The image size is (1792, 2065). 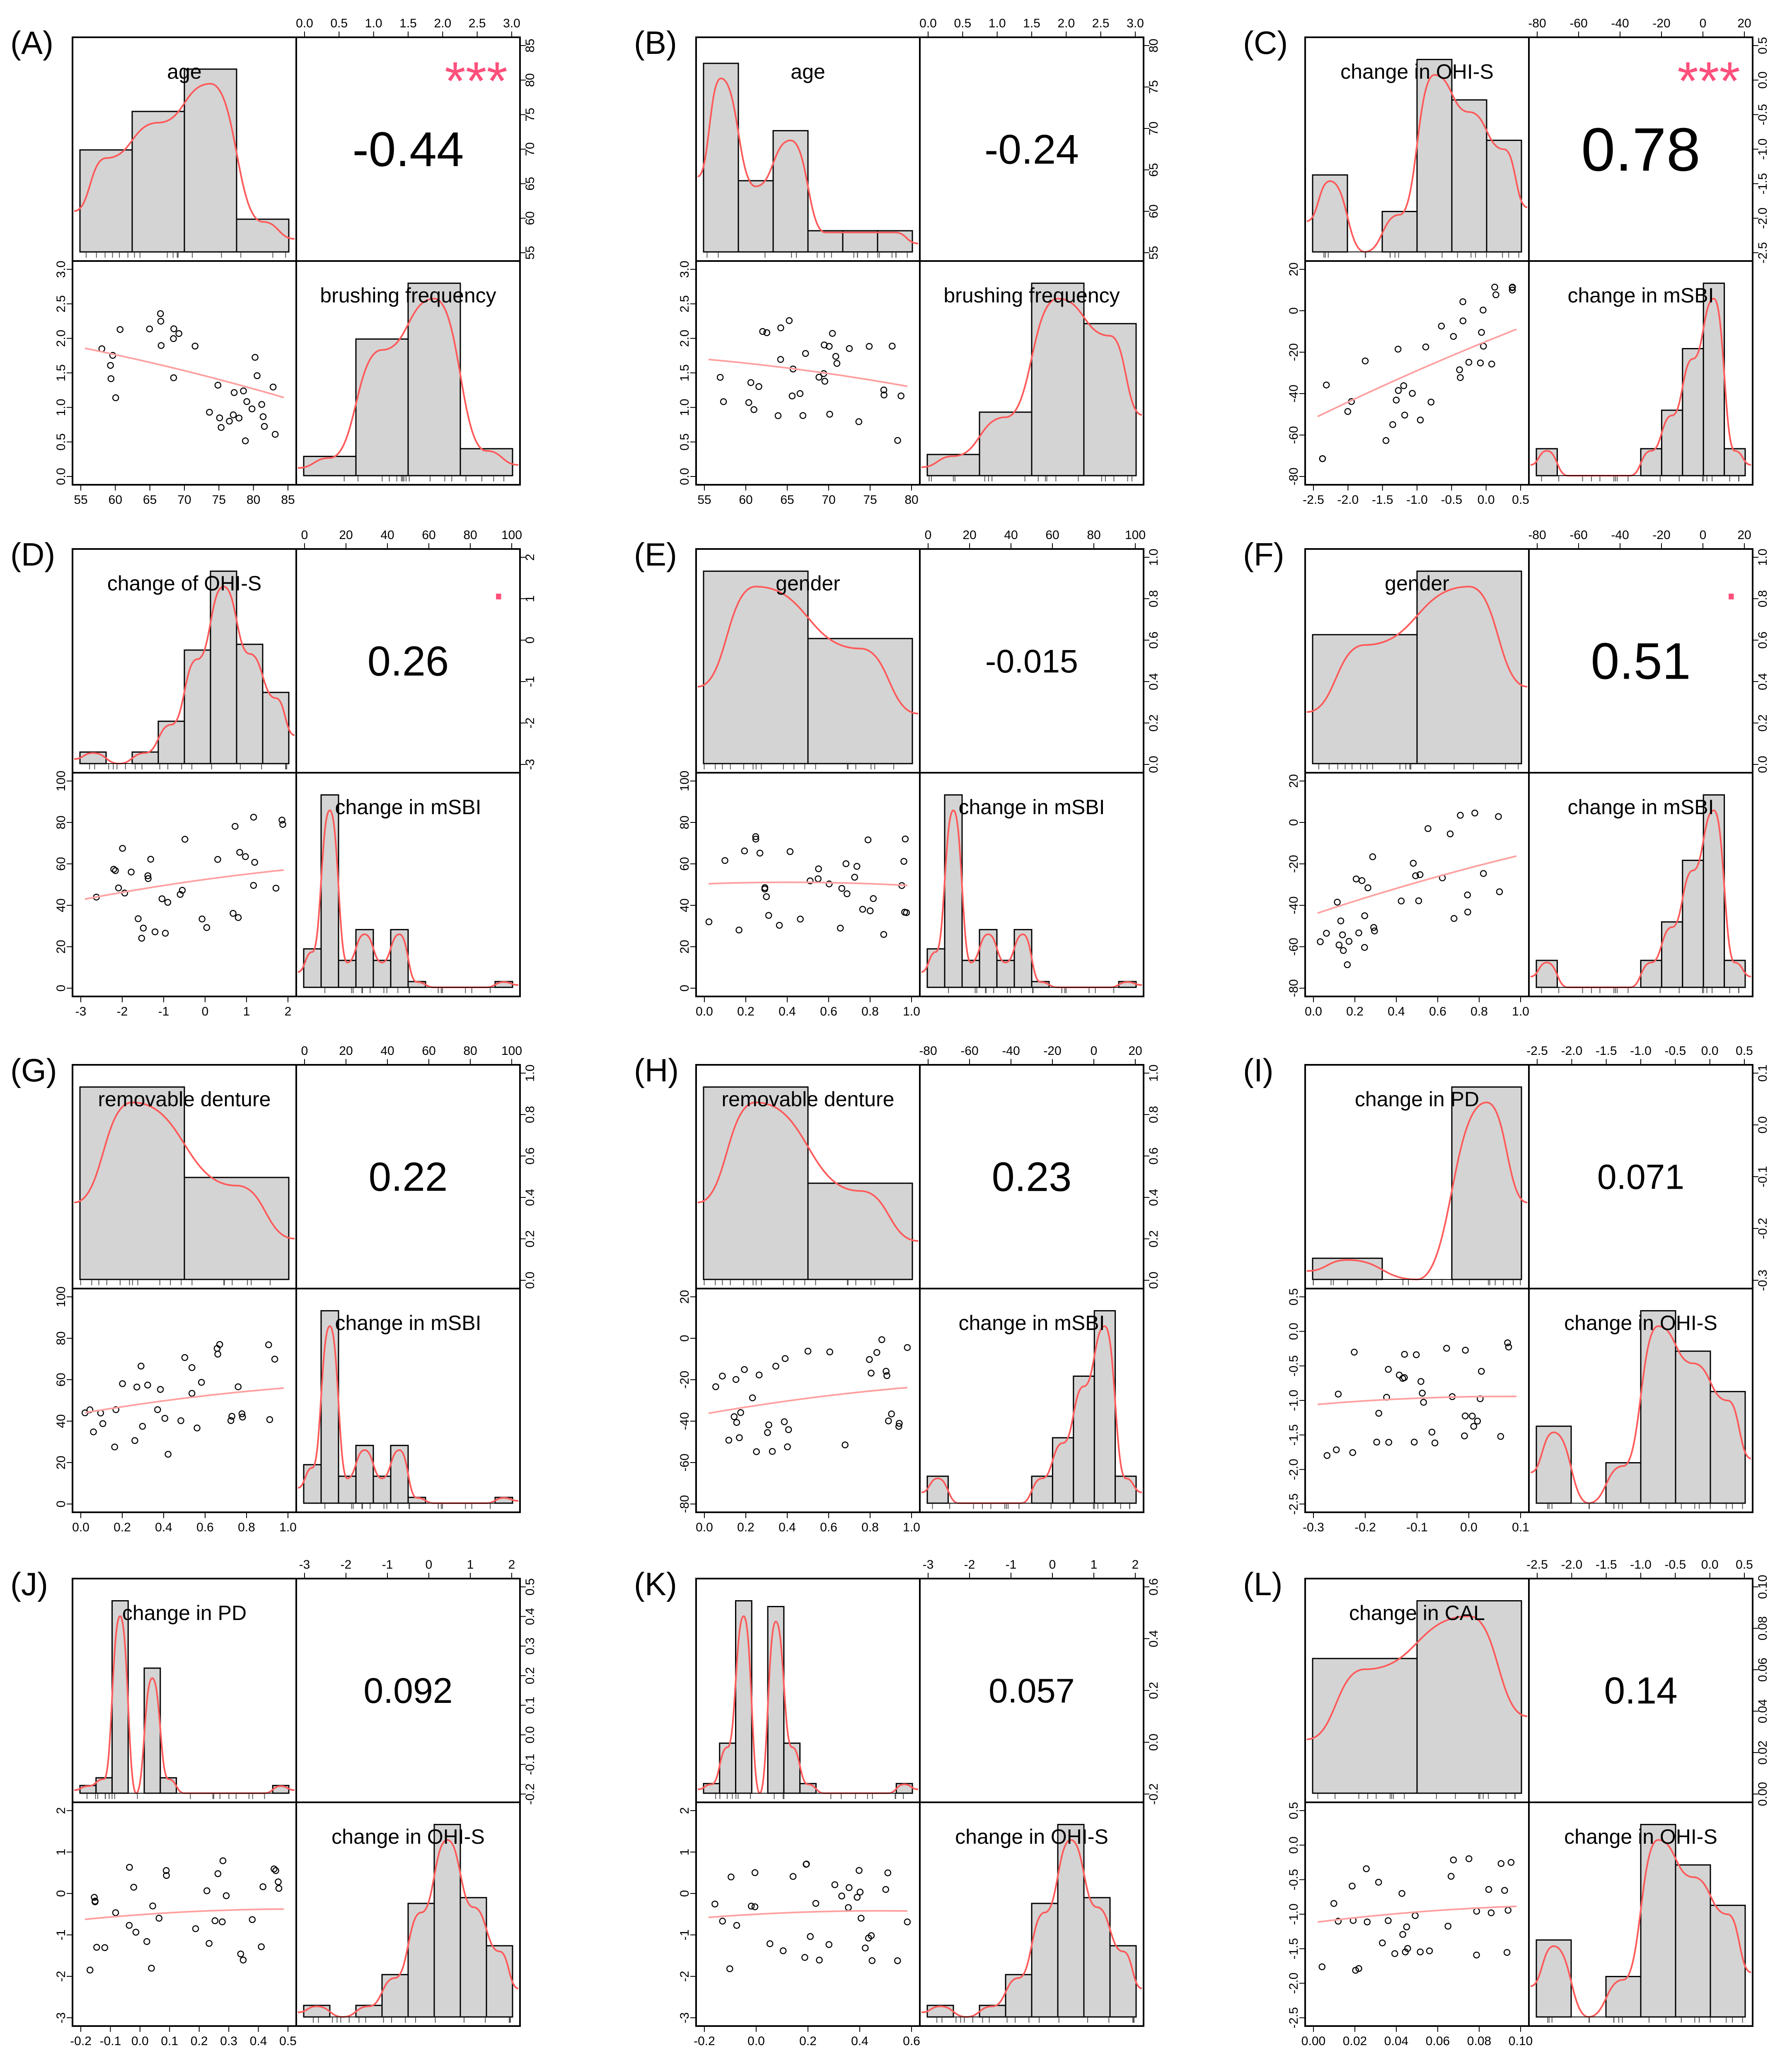 I want to click on x-axis-bottom-tick-label: 0.06, so click(x=1438, y=2041).